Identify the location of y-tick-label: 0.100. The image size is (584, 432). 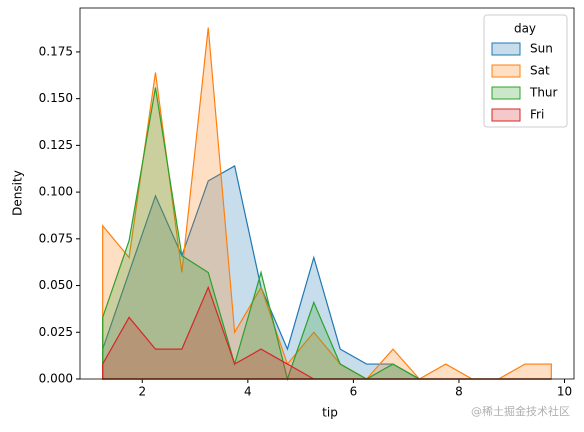
(56, 192).